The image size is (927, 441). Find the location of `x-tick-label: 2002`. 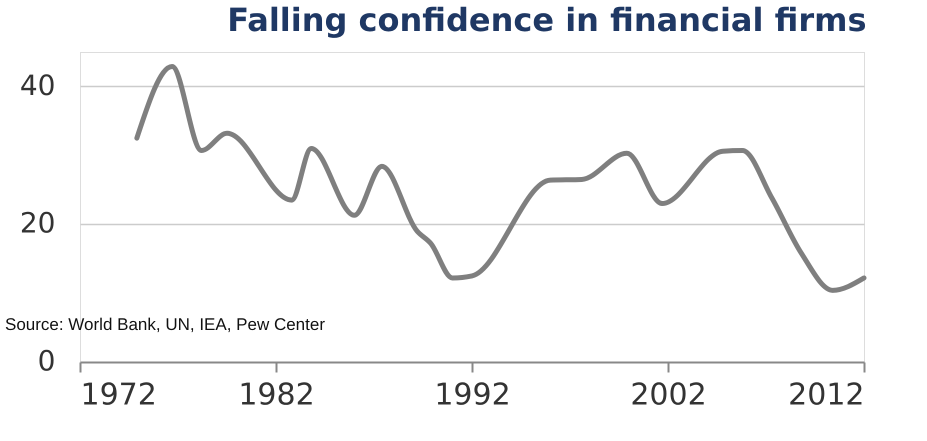

x-tick-label: 2002 is located at coordinates (668, 395).